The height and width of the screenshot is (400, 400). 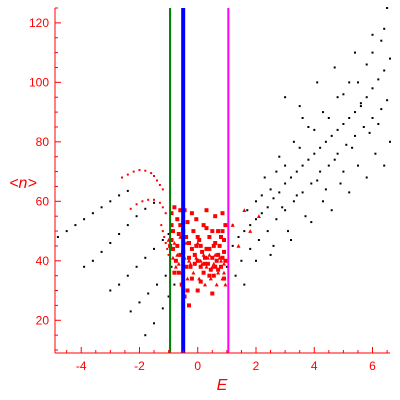 I want to click on y-tick-label: 80, so click(x=43, y=142).